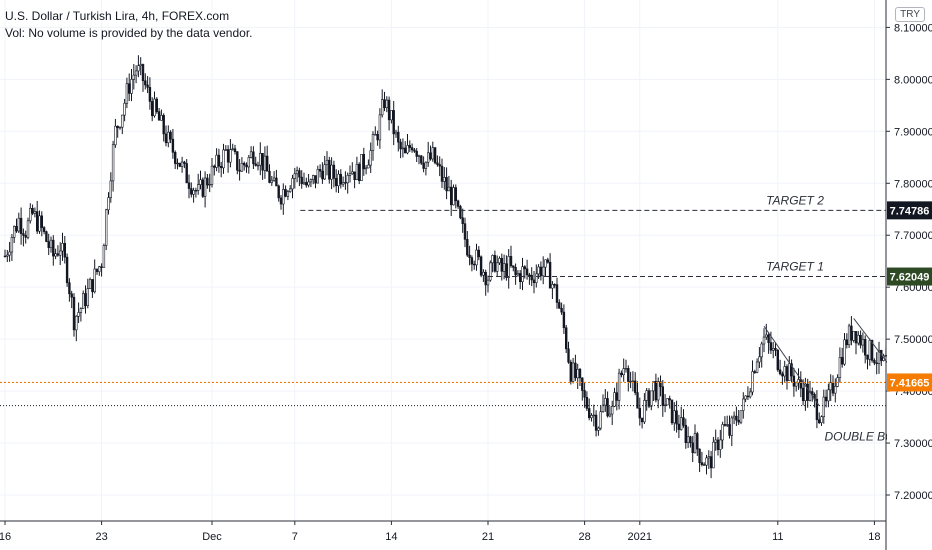 This screenshot has width=932, height=550. I want to click on y-tick-label: 7.20000, so click(913, 496).